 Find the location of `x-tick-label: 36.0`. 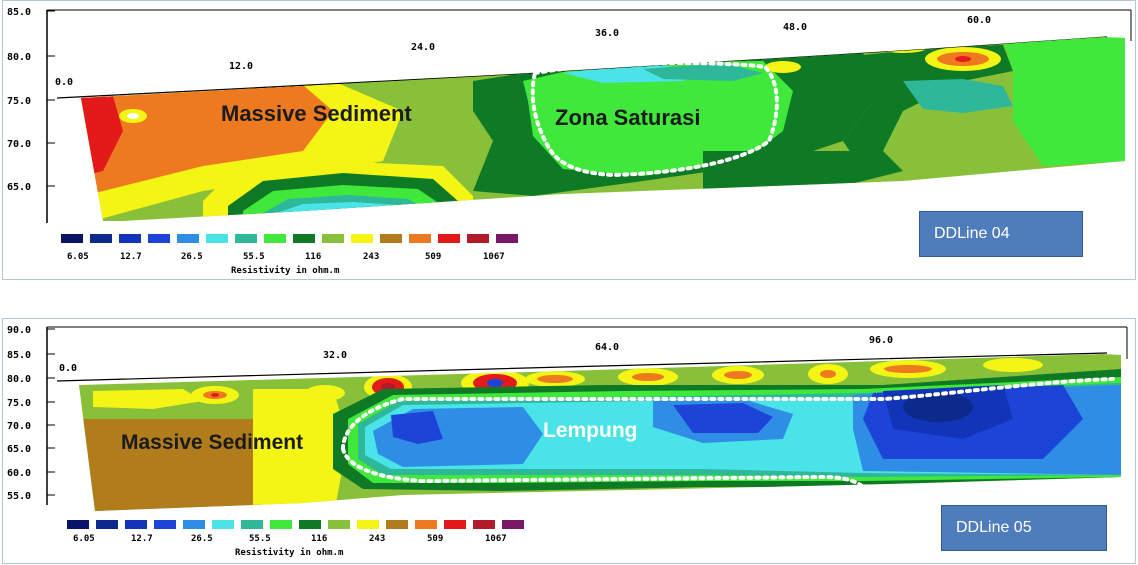

x-tick-label: 36.0 is located at coordinates (607, 33).